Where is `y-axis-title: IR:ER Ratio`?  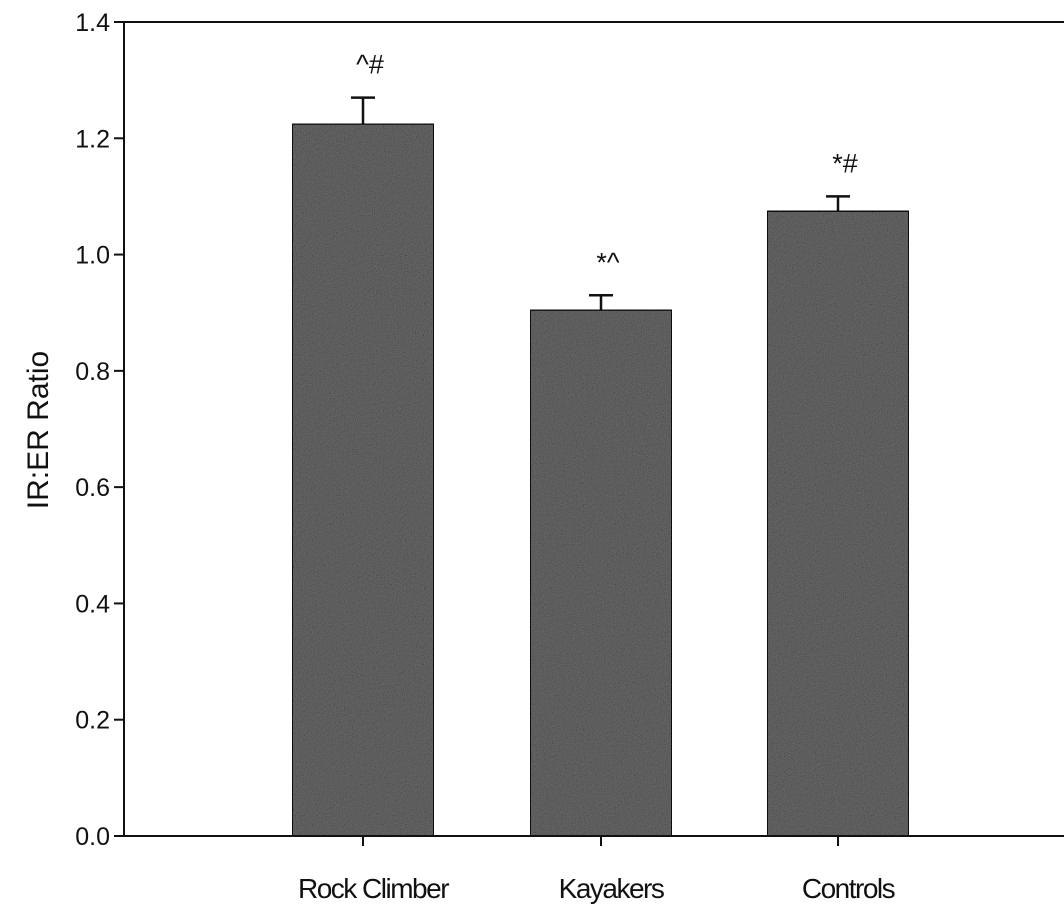 y-axis-title: IR:ER Ratio is located at coordinates (38, 430).